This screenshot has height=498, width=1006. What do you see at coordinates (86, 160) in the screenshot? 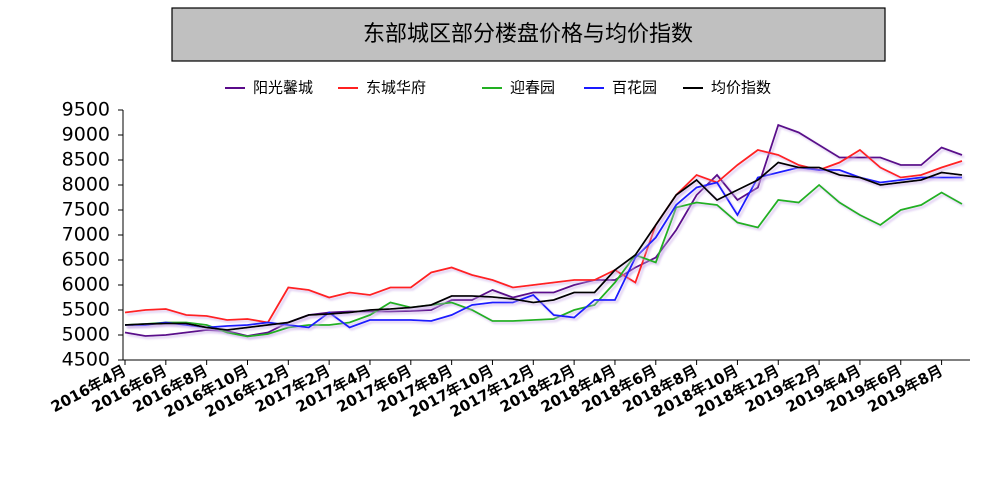
I see `y-tick-label: 8500` at bounding box center [86, 160].